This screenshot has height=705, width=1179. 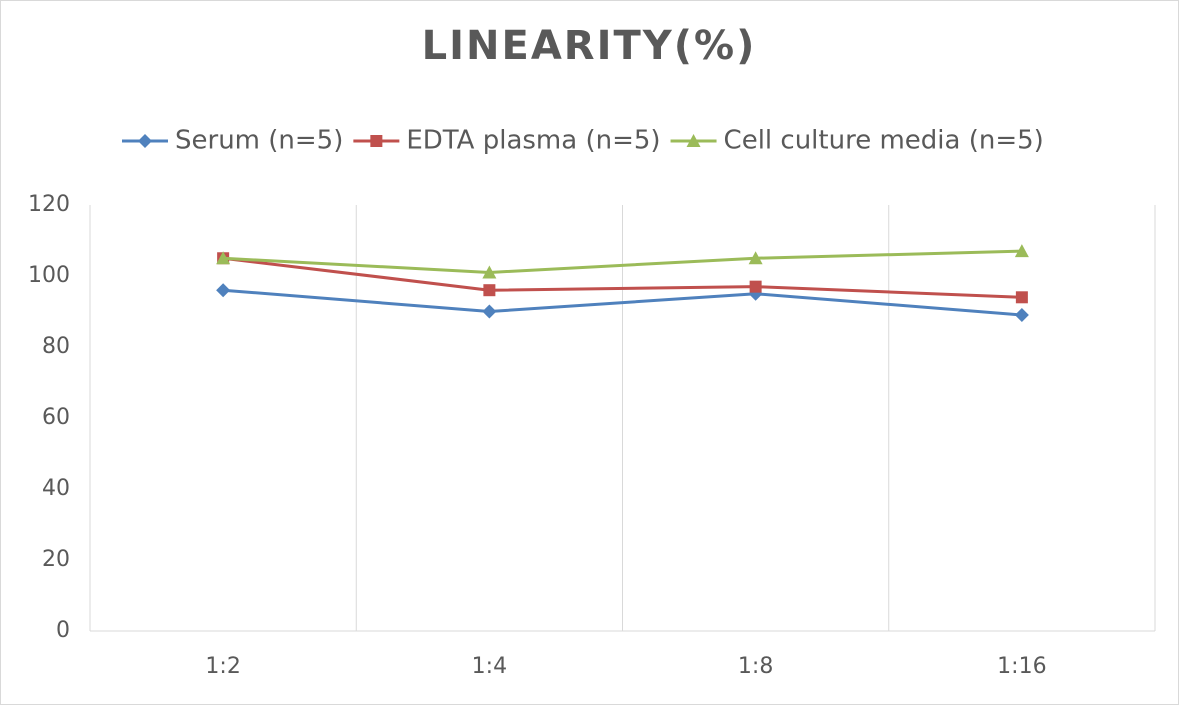 What do you see at coordinates (533, 141) in the screenshot?
I see `legend-label: EDTA plasma (n=5)` at bounding box center [533, 141].